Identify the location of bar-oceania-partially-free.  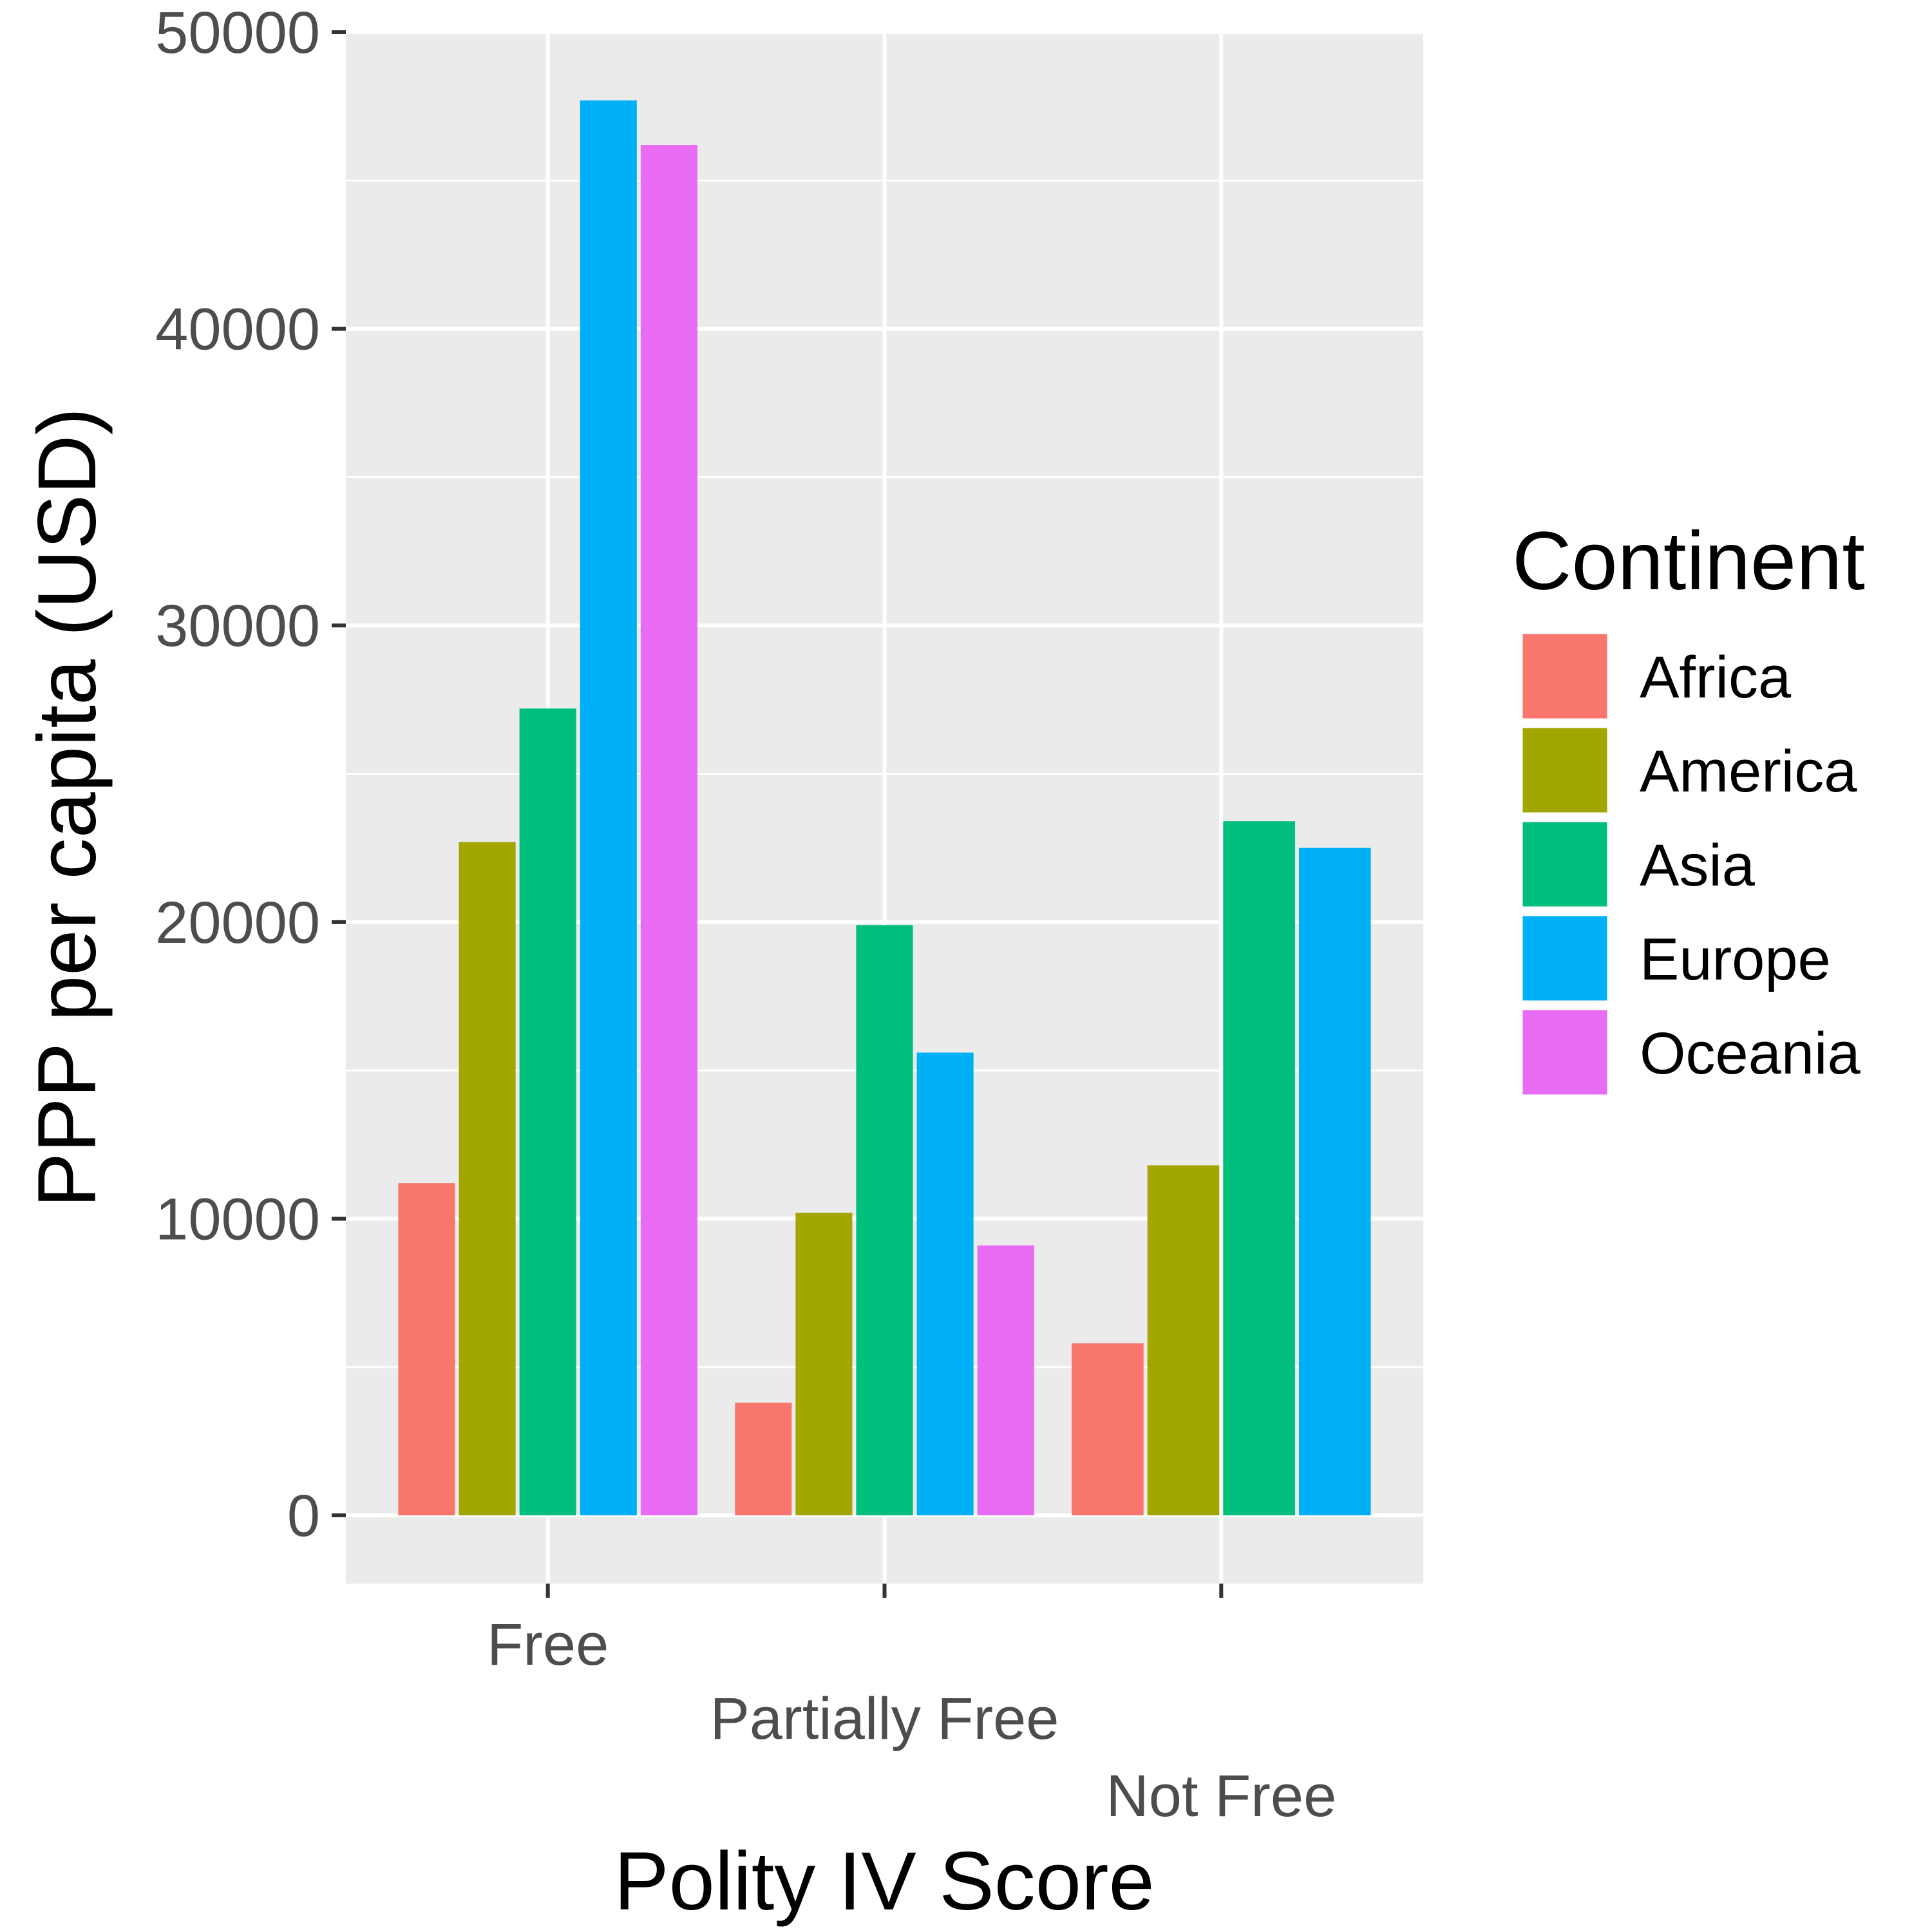
(1006, 1380).